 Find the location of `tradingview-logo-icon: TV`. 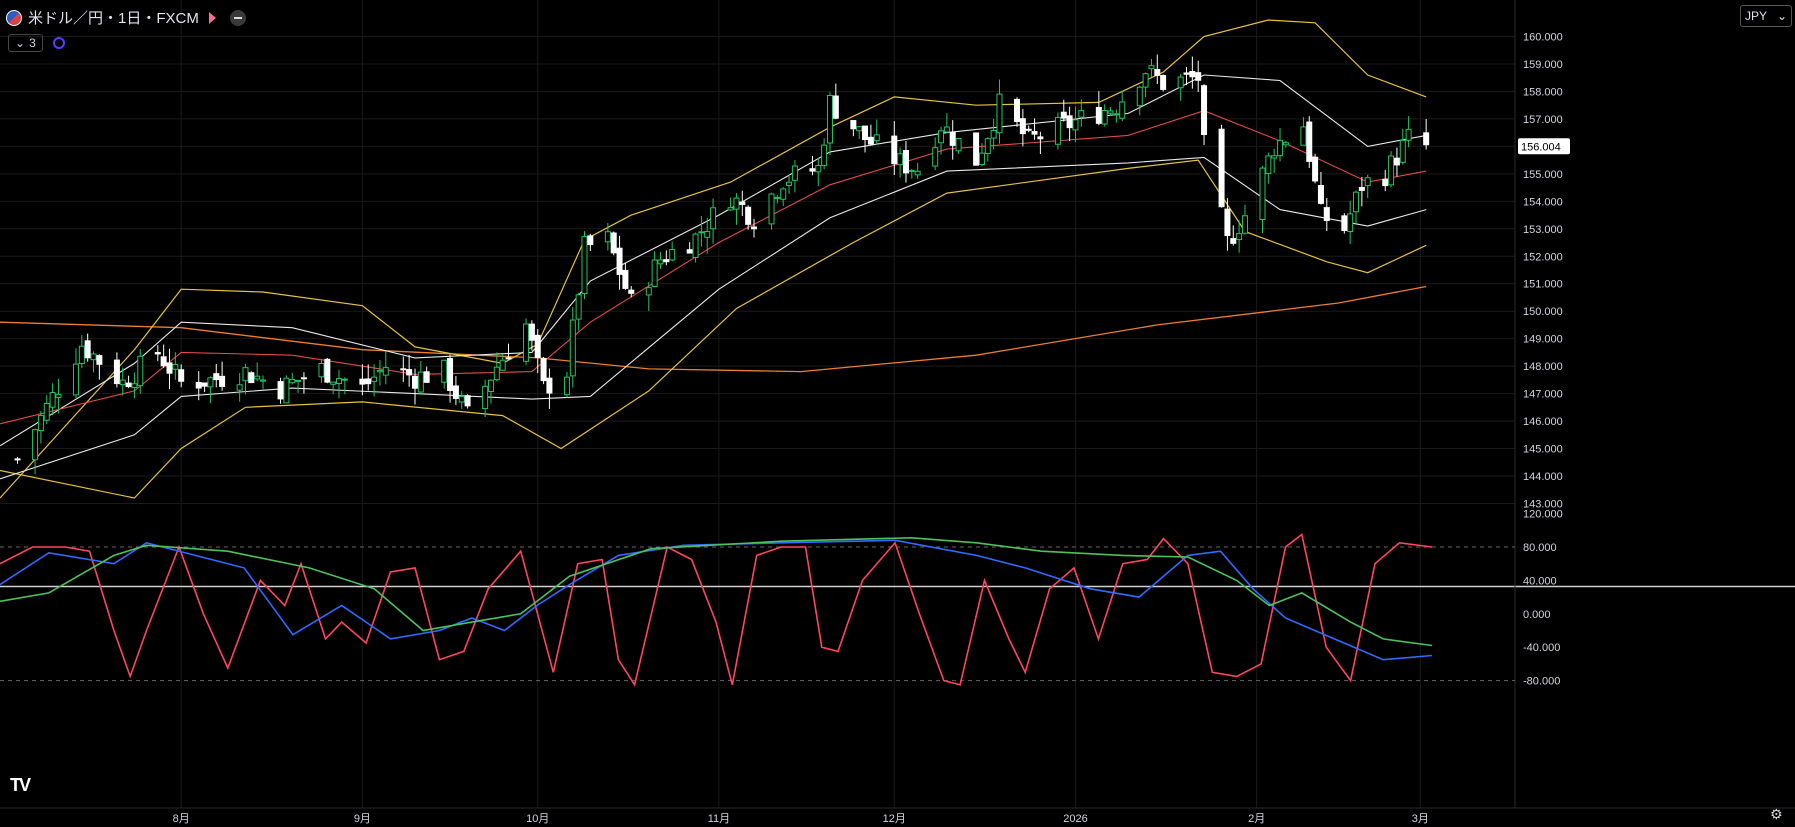

tradingview-logo-icon: TV is located at coordinates (20, 785).